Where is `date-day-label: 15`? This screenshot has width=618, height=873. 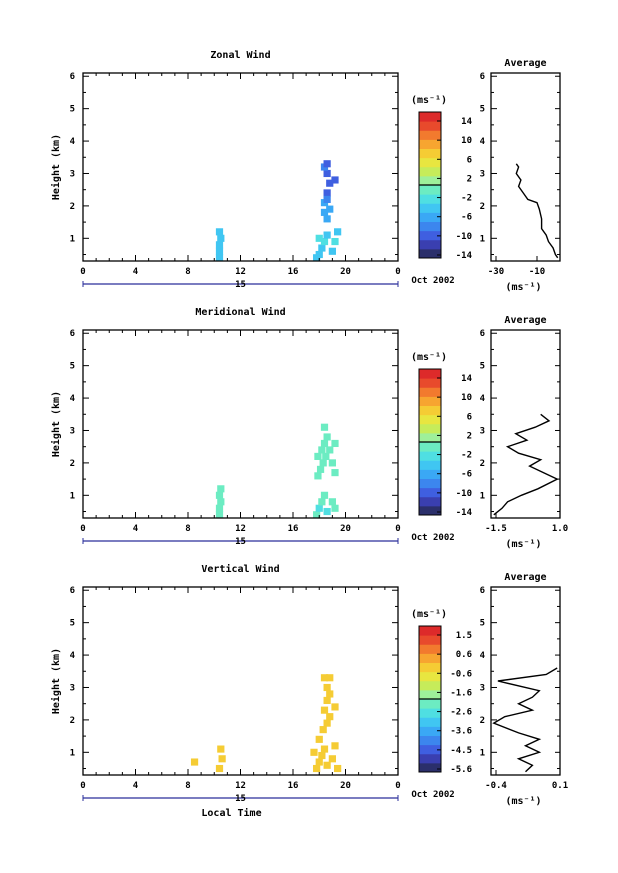 date-day-label: 15 is located at coordinates (240, 799).